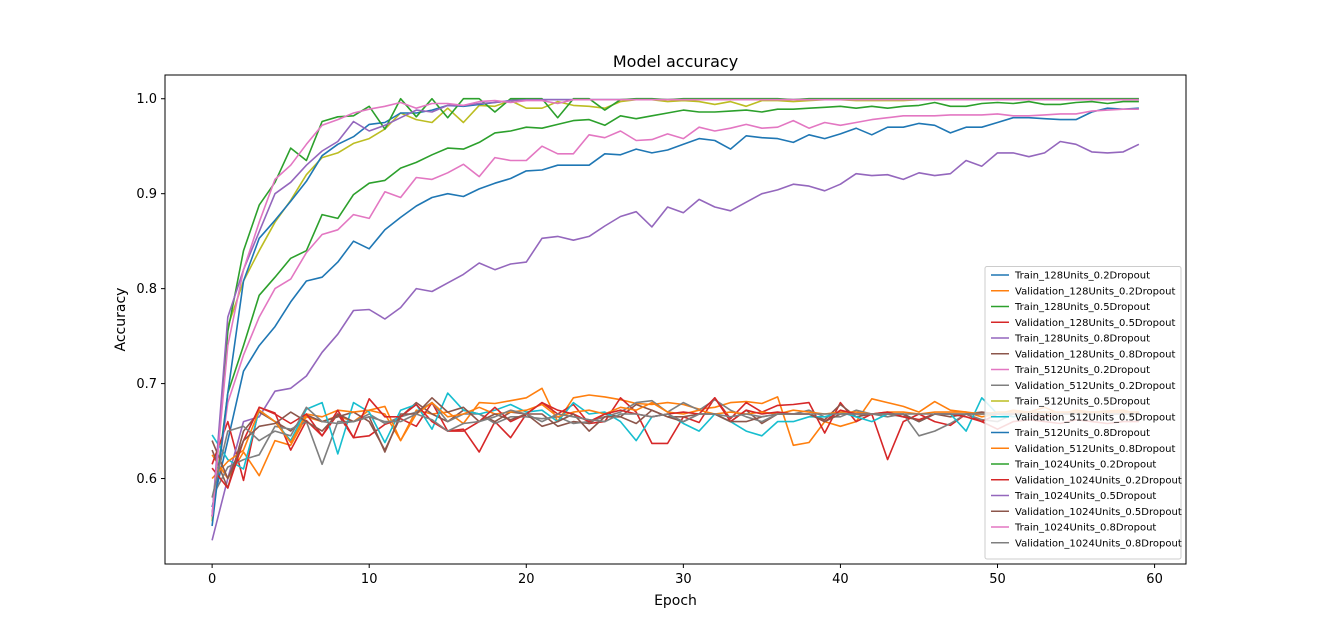 The height and width of the screenshot is (634, 1318). What do you see at coordinates (1095, 291) in the screenshot?
I see `legend-label: Validation_128Units_0.2Dropout` at bounding box center [1095, 291].